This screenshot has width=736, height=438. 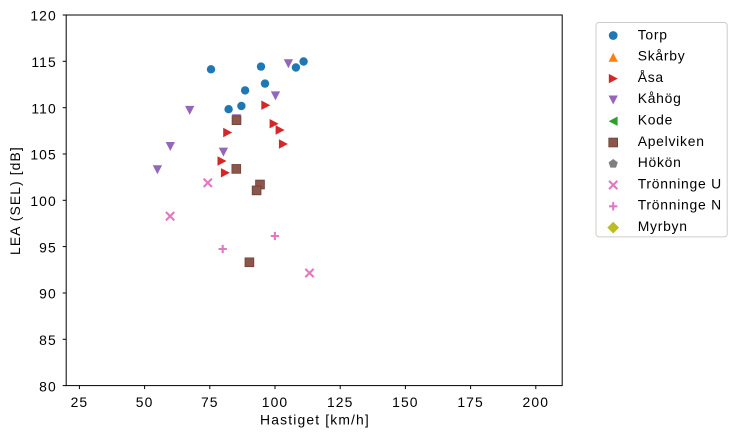 What do you see at coordinates (315, 419) in the screenshot?
I see `svg-text: Hastiget [km/h]` at bounding box center [315, 419].